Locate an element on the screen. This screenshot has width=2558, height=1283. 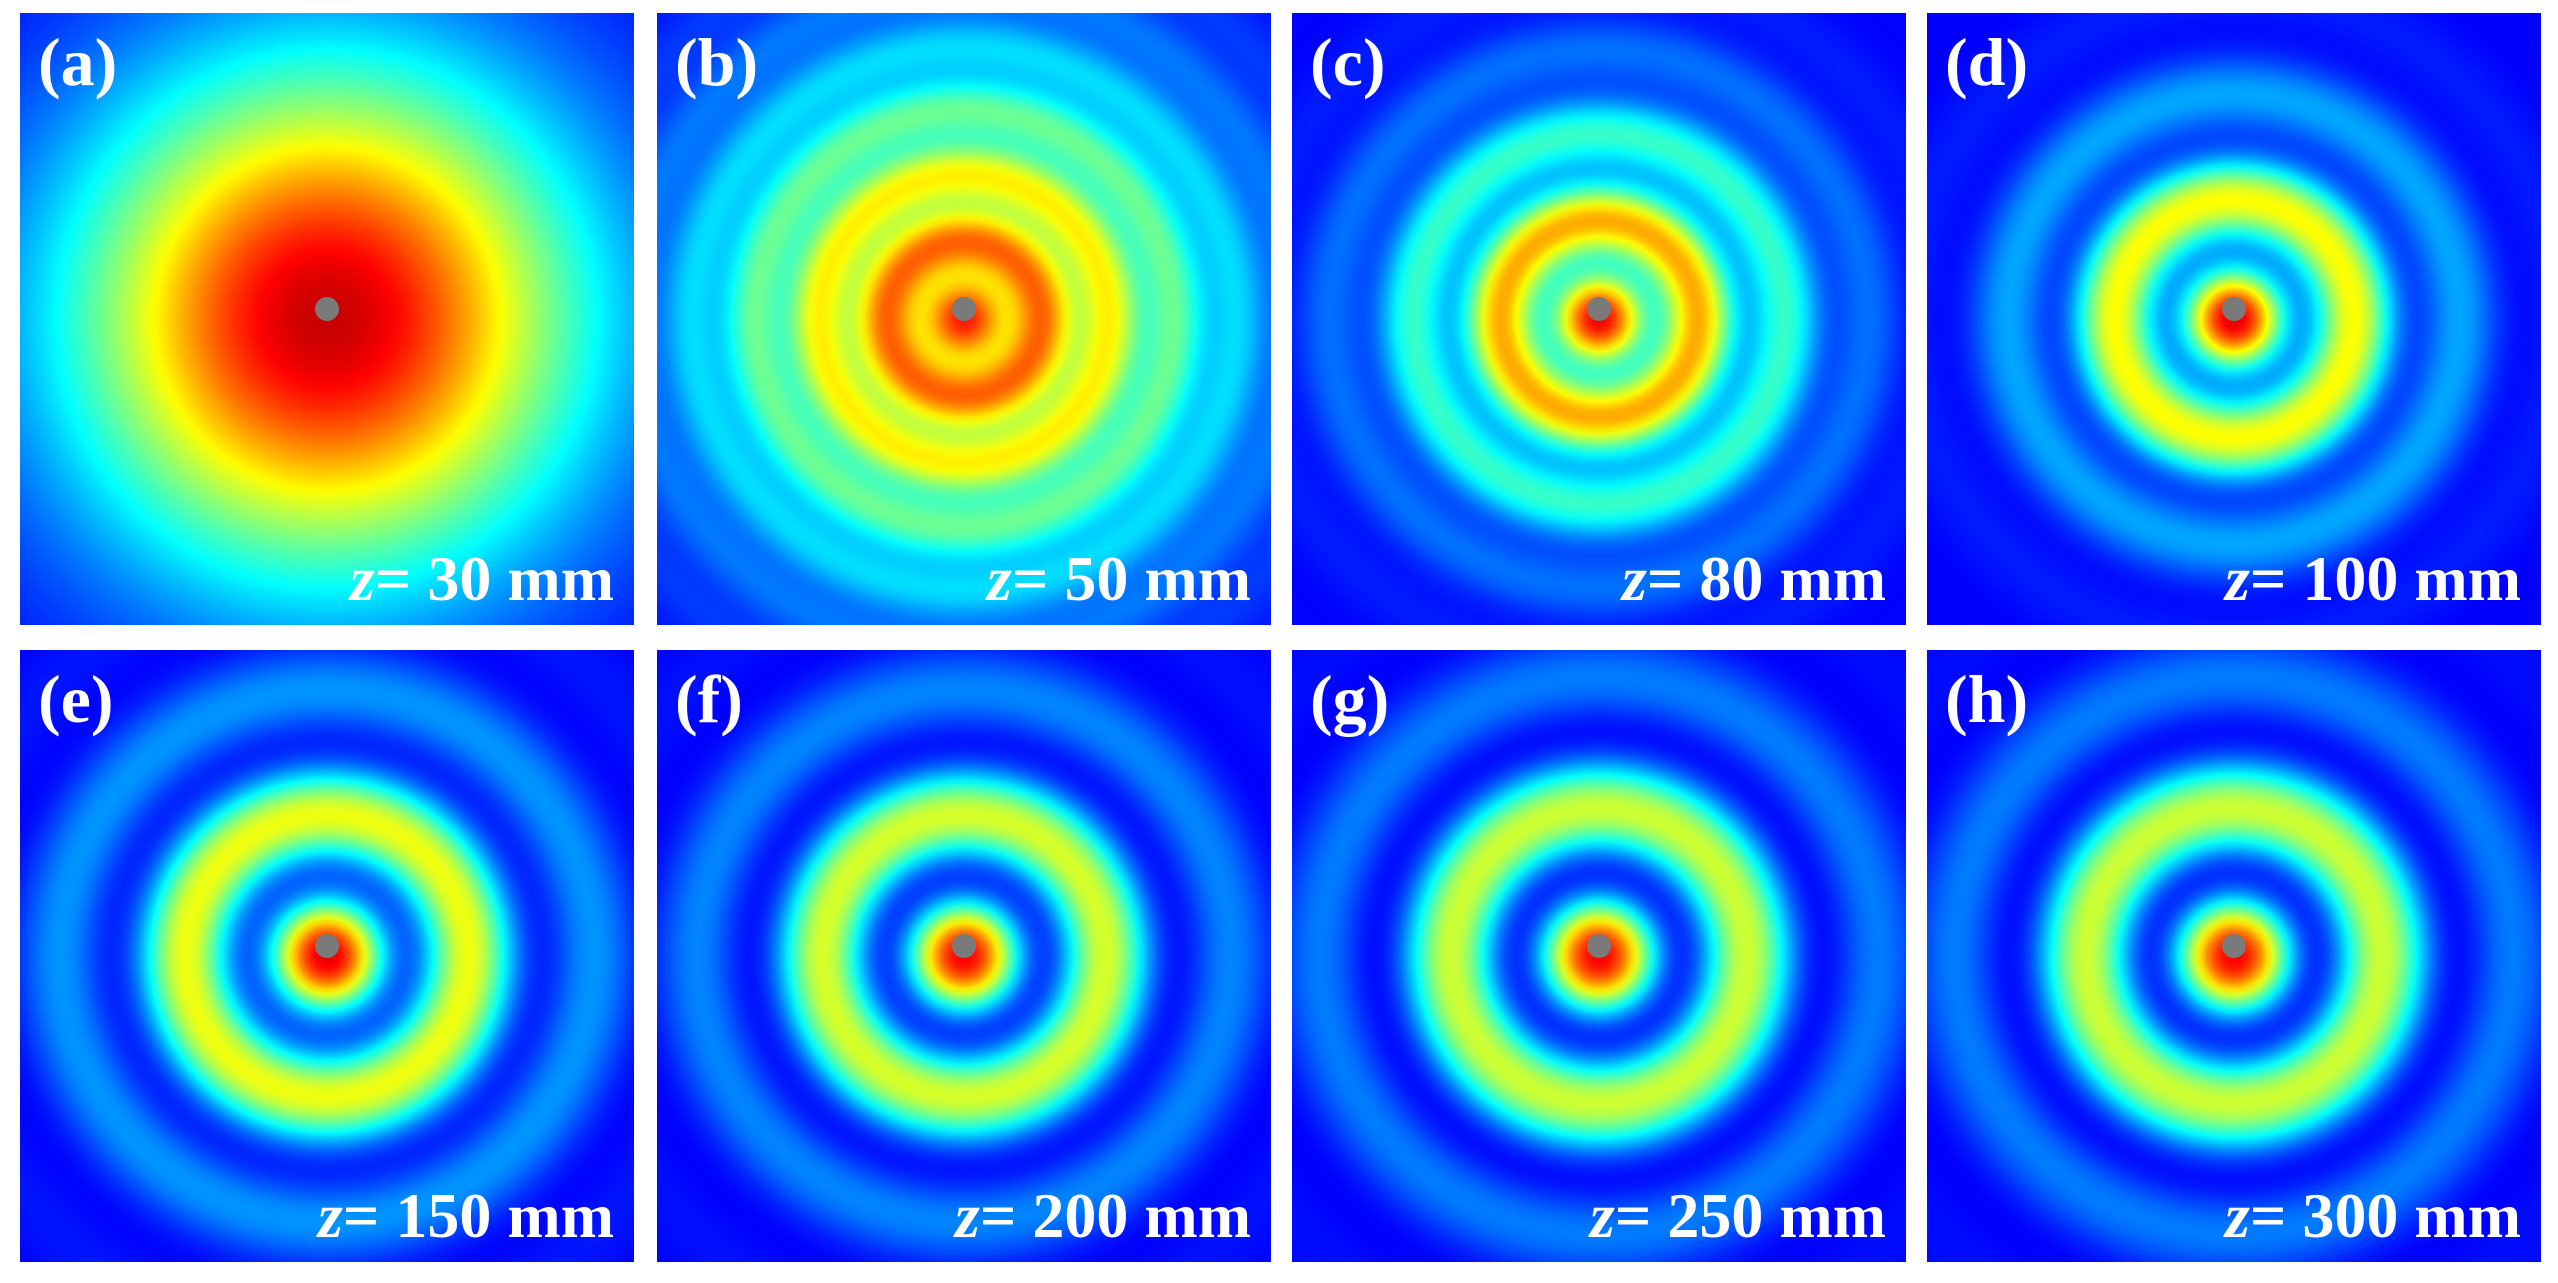
z-value: = 150 mm is located at coordinates (478, 1215).